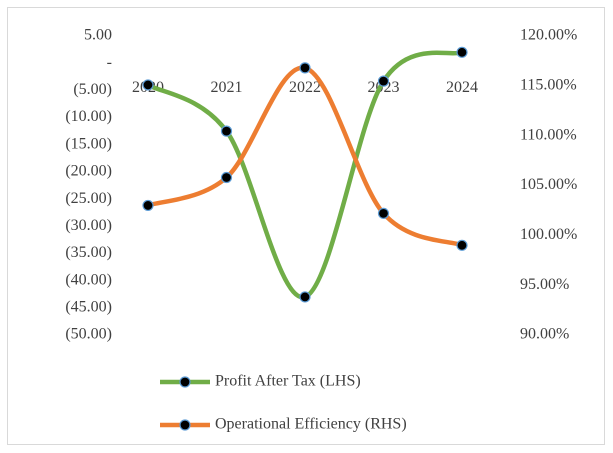 Image resolution: width=613 pixels, height=453 pixels. Describe the element at coordinates (88, 143) in the screenshot. I see `y-tick-label: (15.00)` at that location.